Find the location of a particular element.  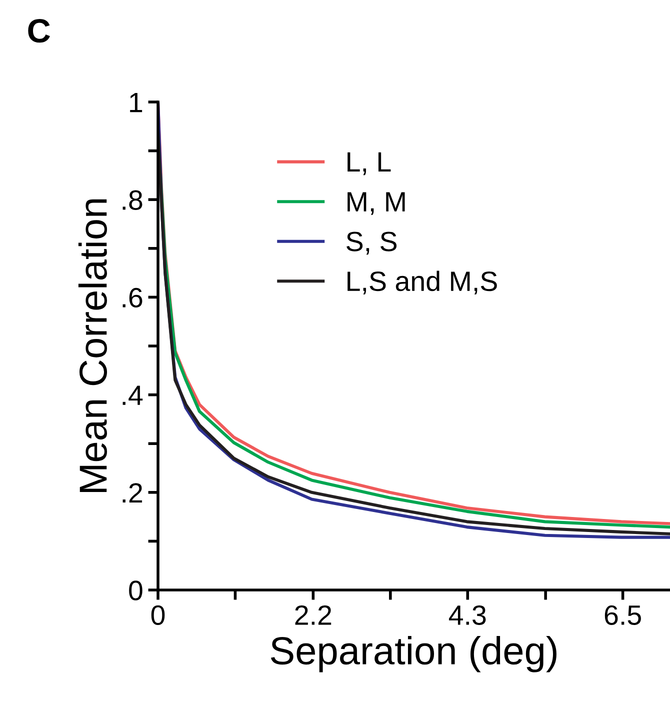

chart-title: C is located at coordinates (39, 31).